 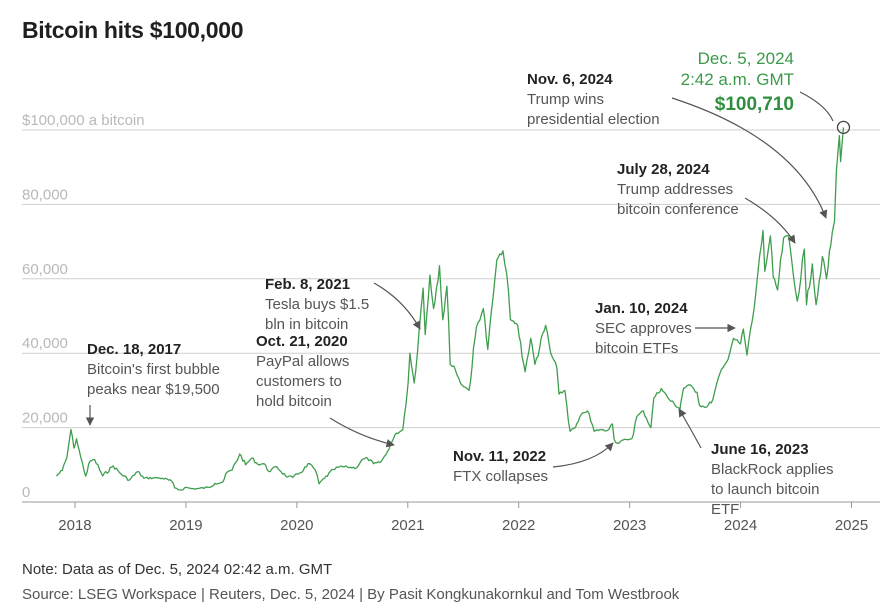 I want to click on annotation-text: Tesla buys $1.5, so click(x=317, y=304).